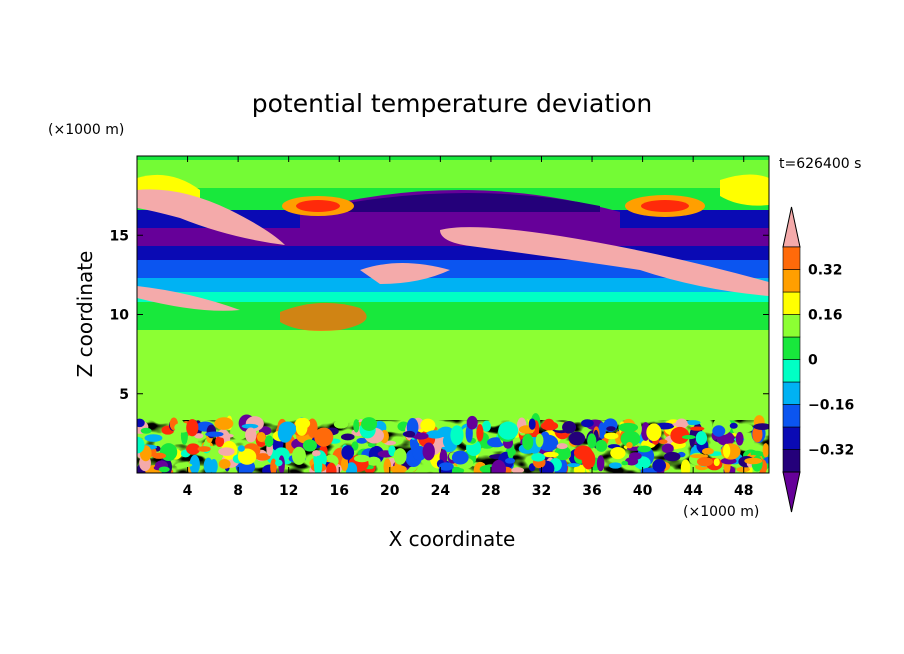  I want to click on colorbar-min-extension, so click(791, 492).